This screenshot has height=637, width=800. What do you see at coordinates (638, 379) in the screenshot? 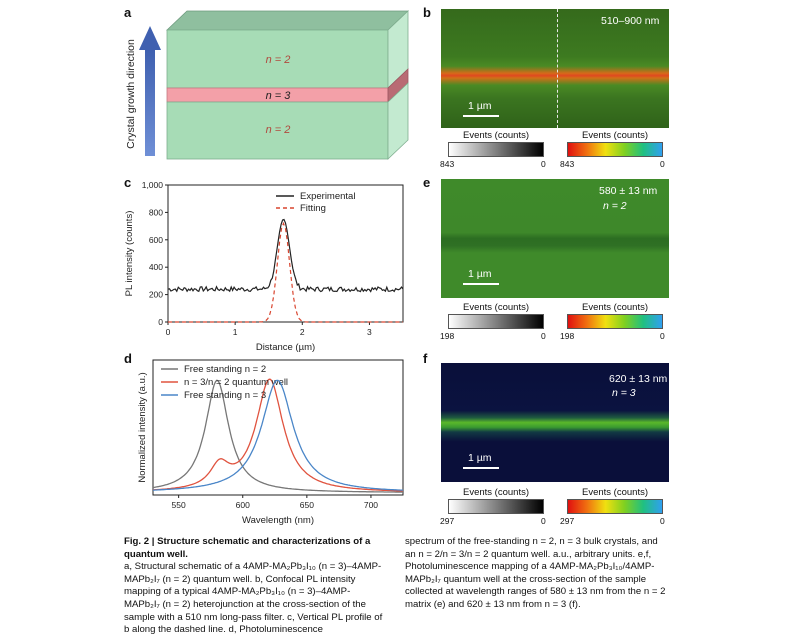
I see `map-f-wavelength: 620 ± 13 nm` at bounding box center [638, 379].